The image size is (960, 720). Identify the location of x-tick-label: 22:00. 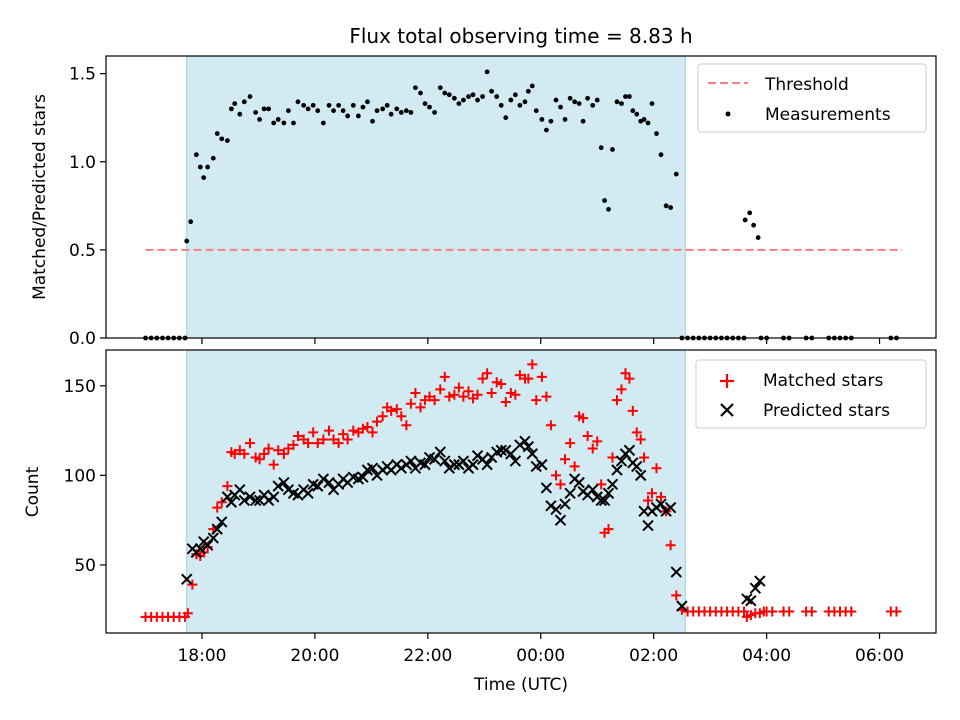
(427, 656).